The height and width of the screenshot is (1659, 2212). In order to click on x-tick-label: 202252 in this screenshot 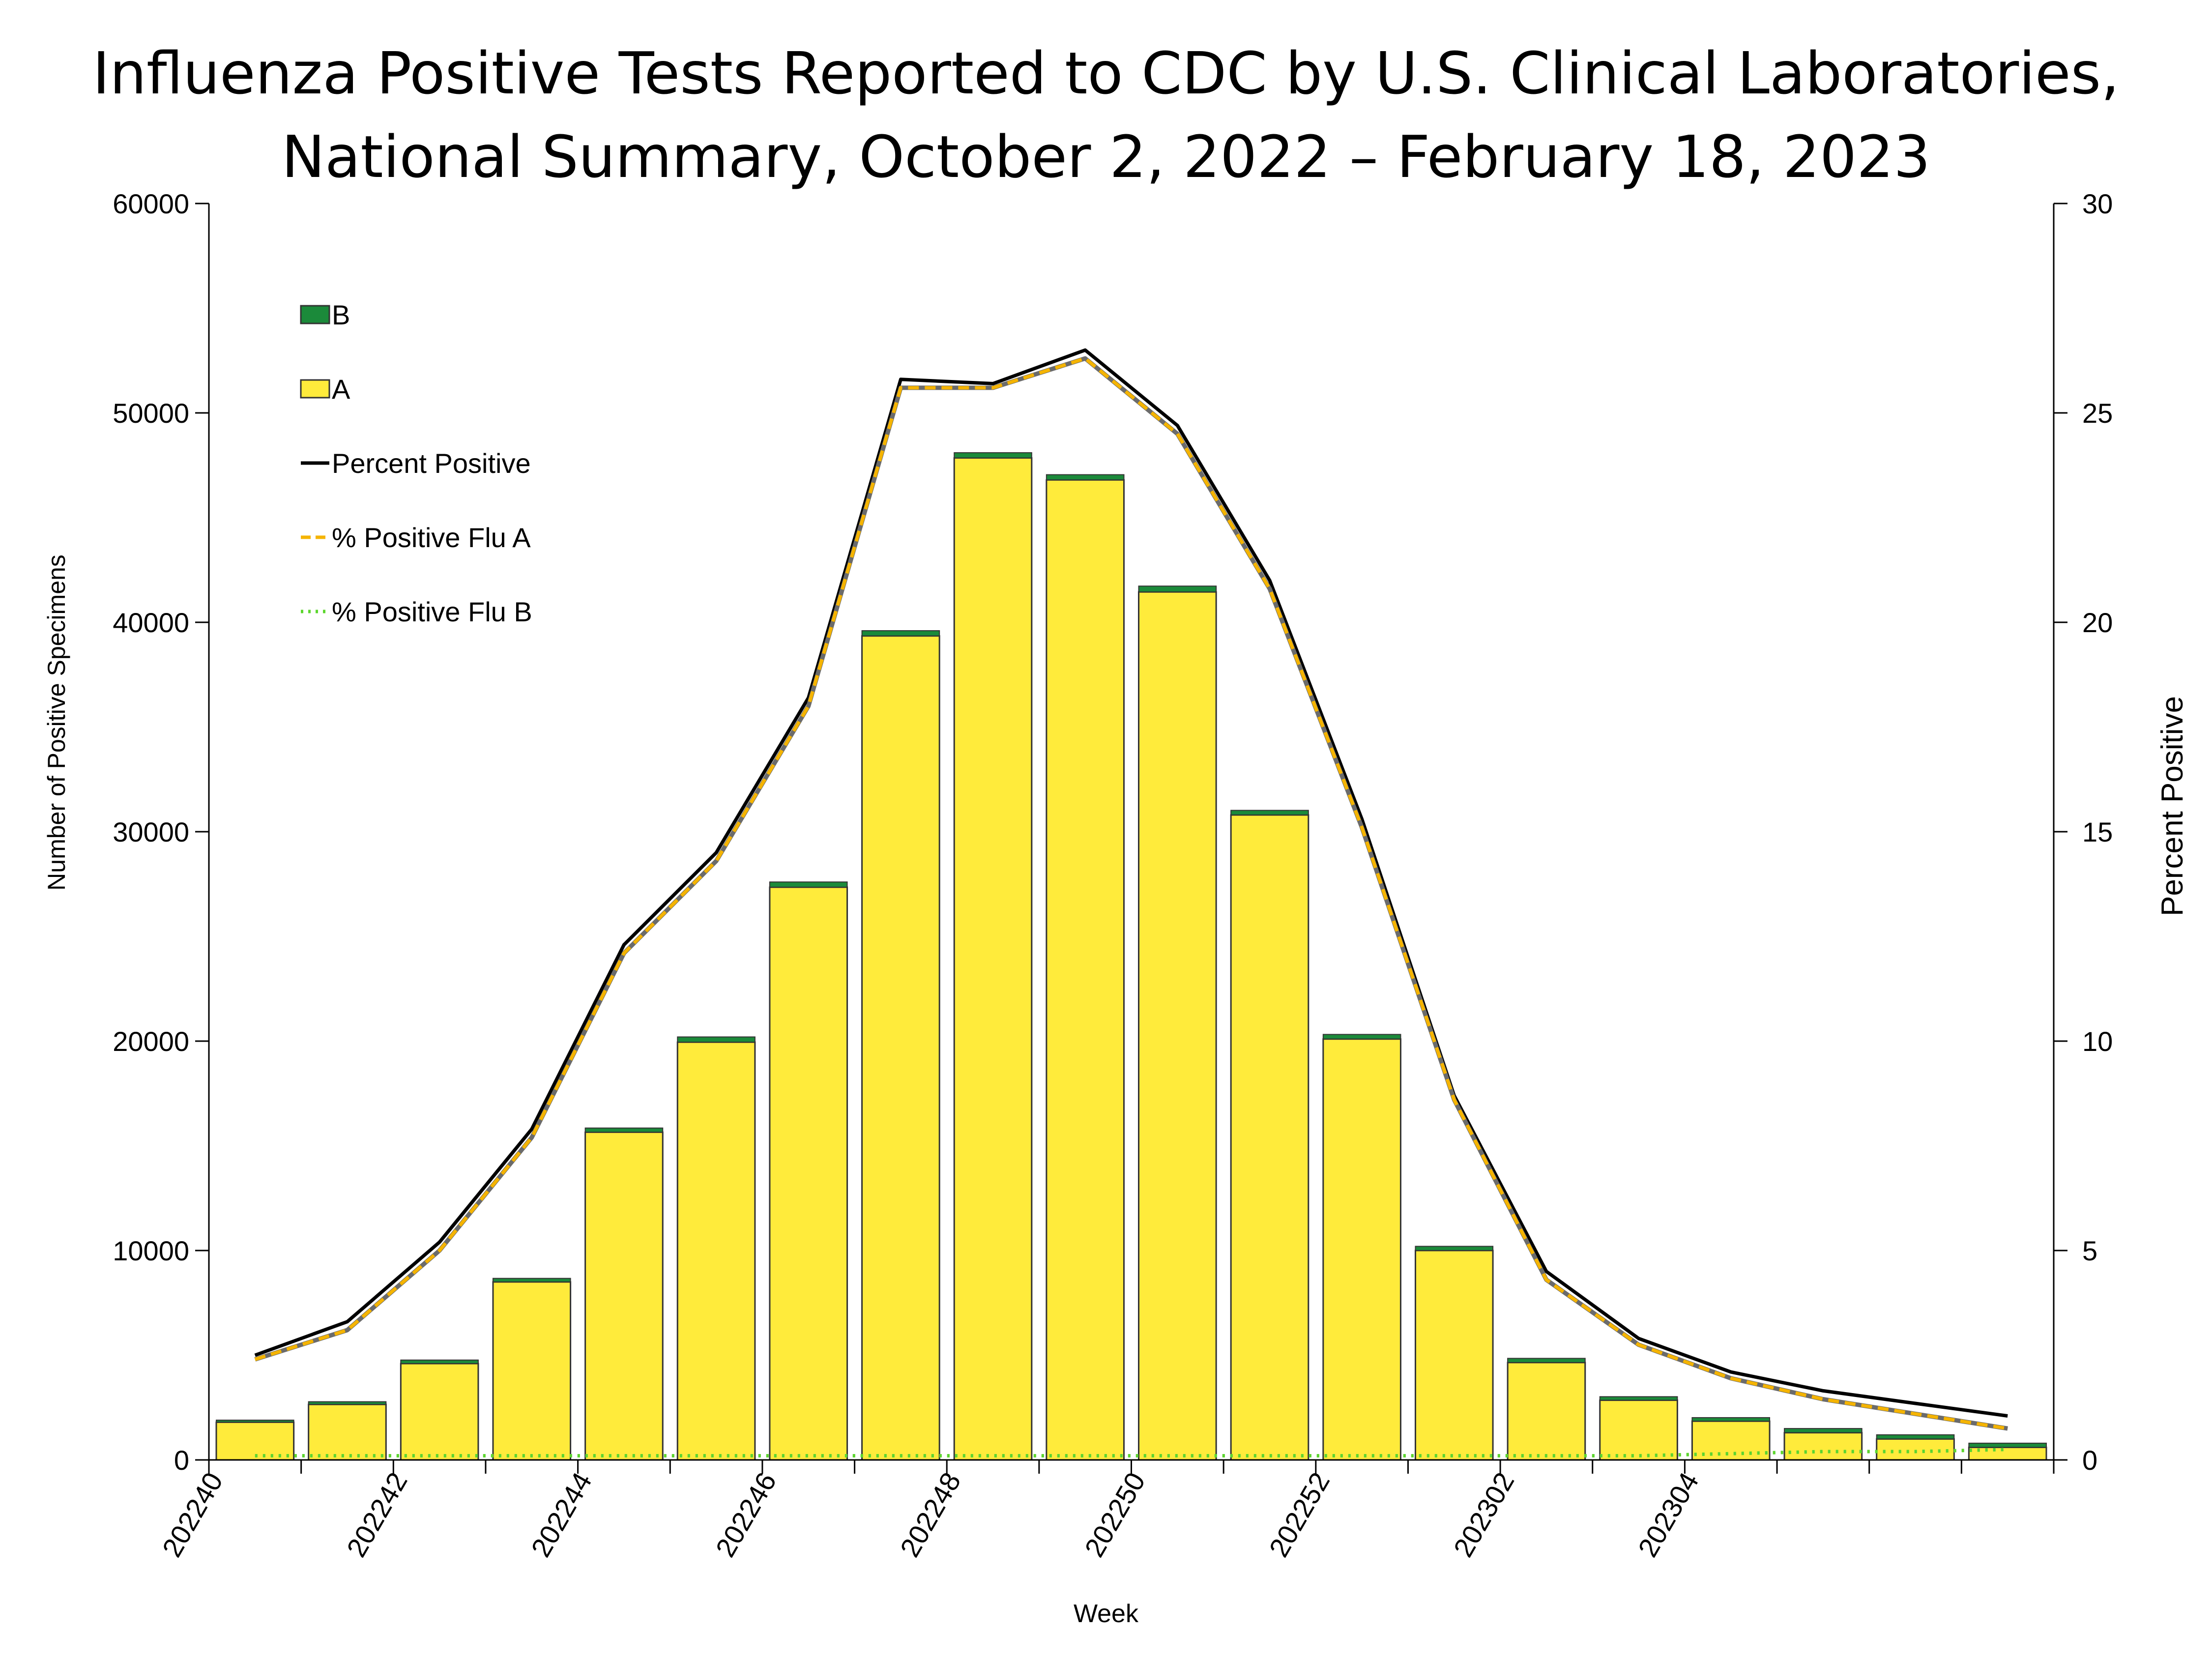, I will do `click(1300, 1515)`.